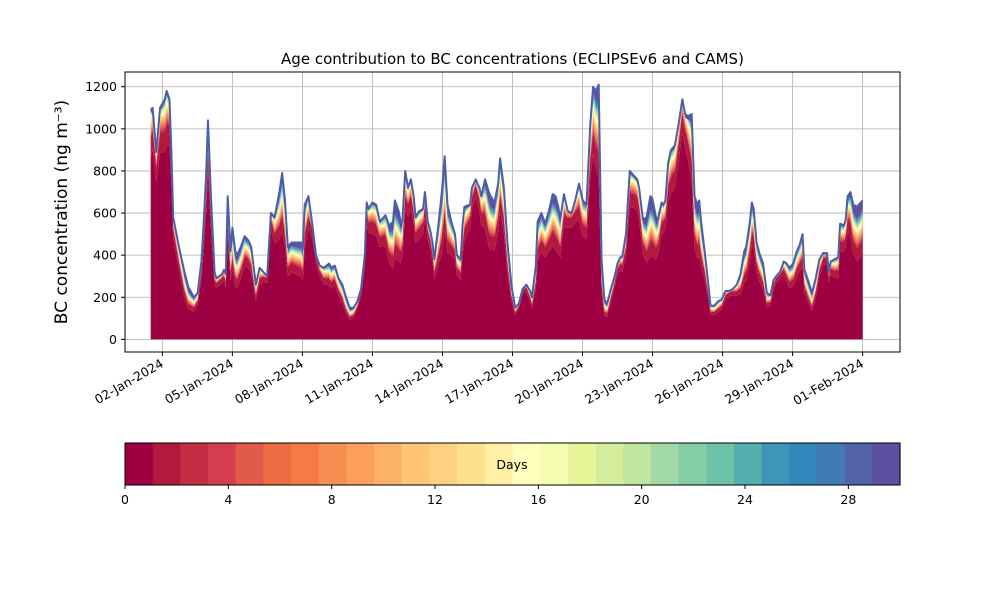 This screenshot has width=1000, height=600. Describe the element at coordinates (113, 339) in the screenshot. I see `y-tick-label: 0` at that location.